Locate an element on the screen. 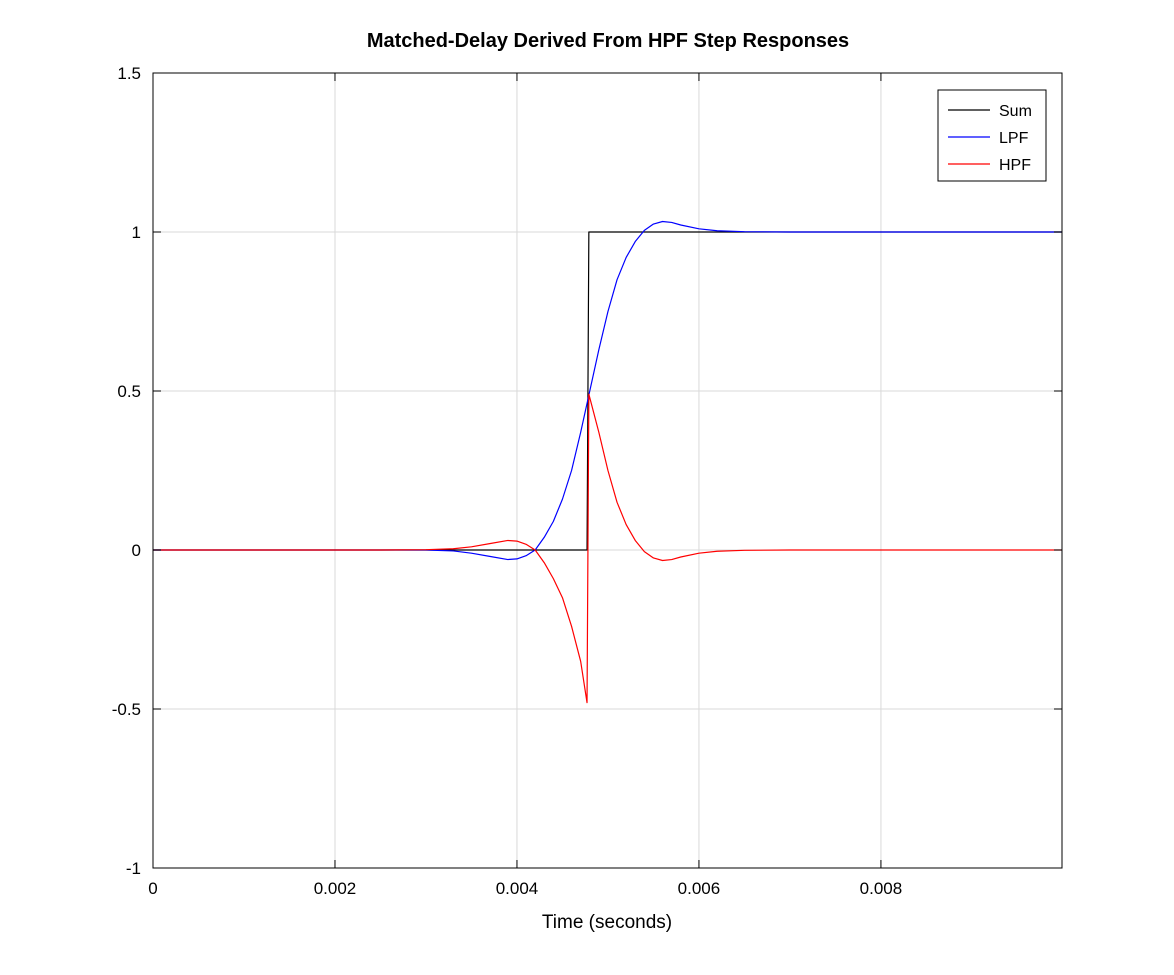  legend: Sum LPF HPF is located at coordinates (992, 135).